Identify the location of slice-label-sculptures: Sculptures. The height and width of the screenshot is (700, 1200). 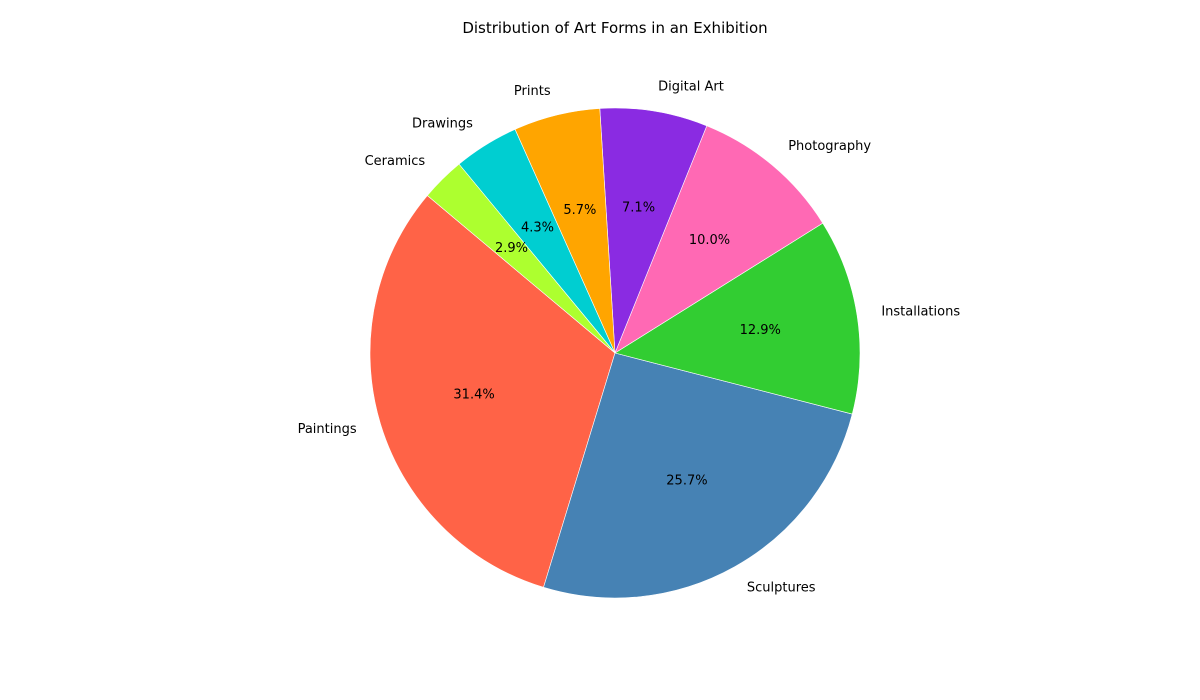
(781, 588).